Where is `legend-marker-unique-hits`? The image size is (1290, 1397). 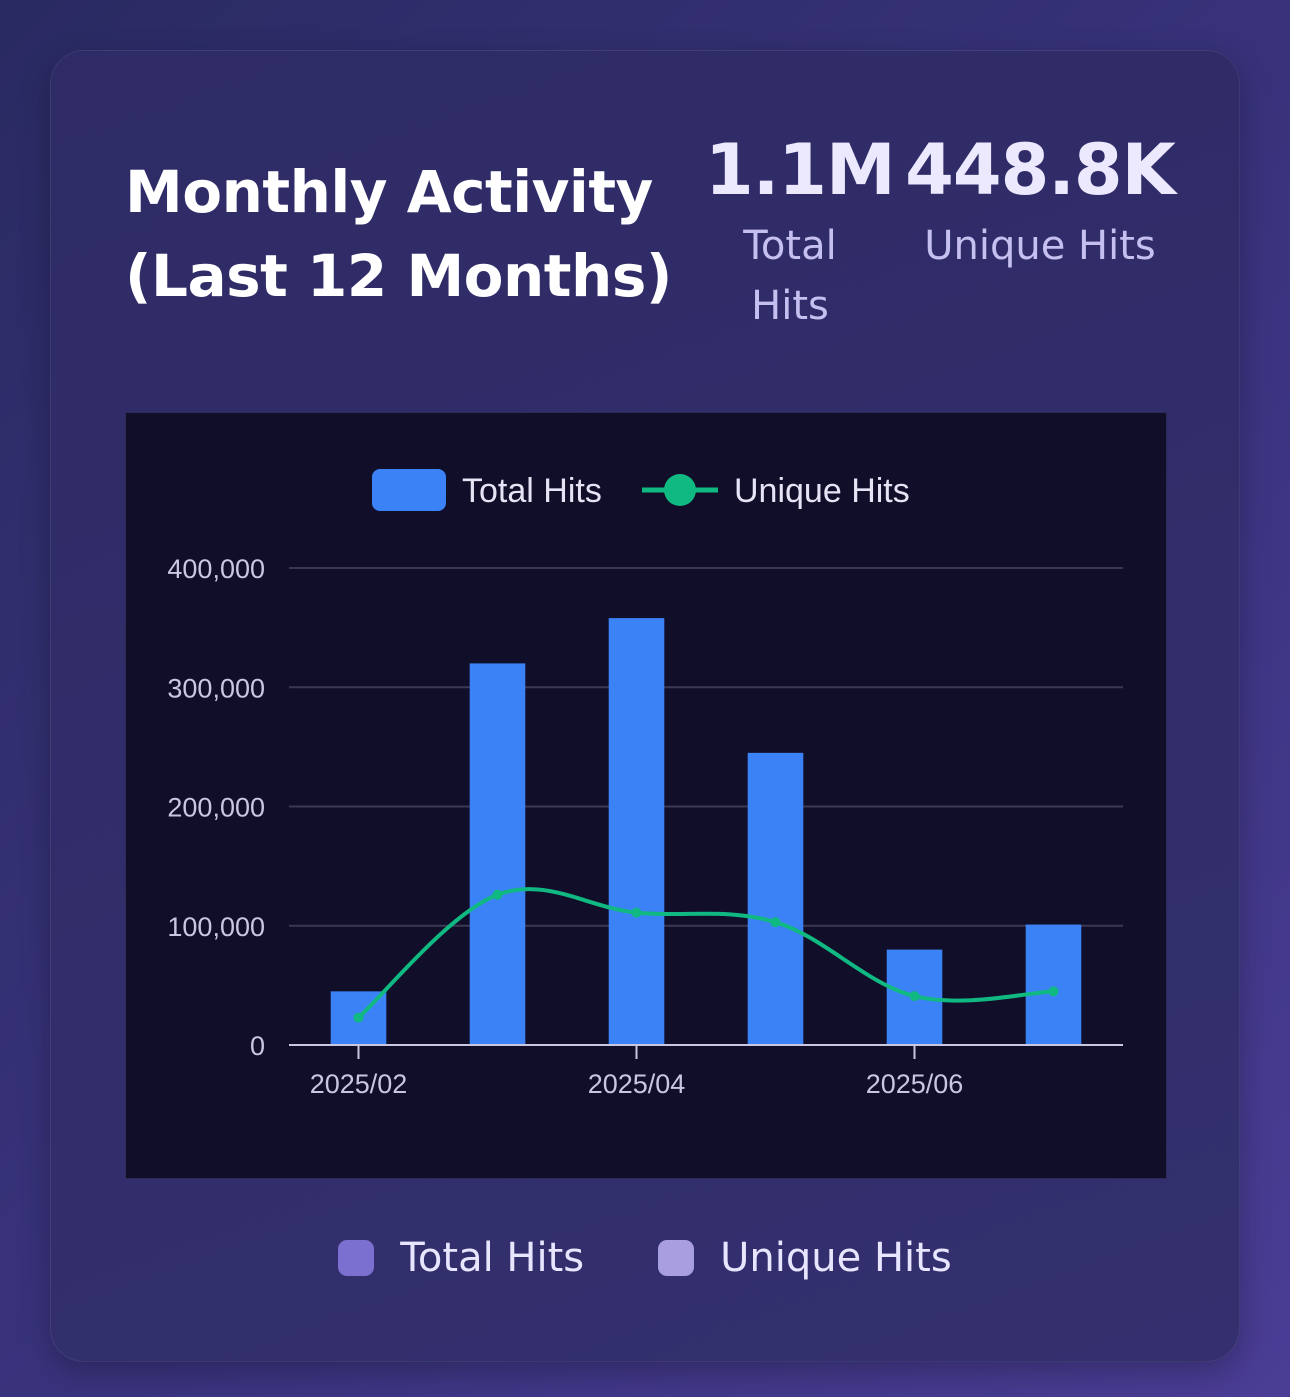
legend-marker-unique-hits is located at coordinates (680, 490).